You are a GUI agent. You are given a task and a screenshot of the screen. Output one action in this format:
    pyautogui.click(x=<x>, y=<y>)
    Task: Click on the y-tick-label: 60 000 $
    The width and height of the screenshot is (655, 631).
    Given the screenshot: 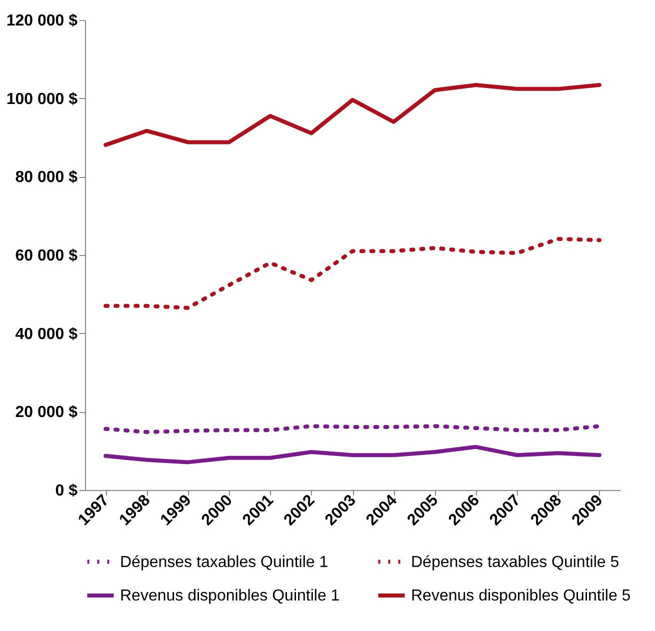 What is the action you would take?
    pyautogui.click(x=46, y=256)
    